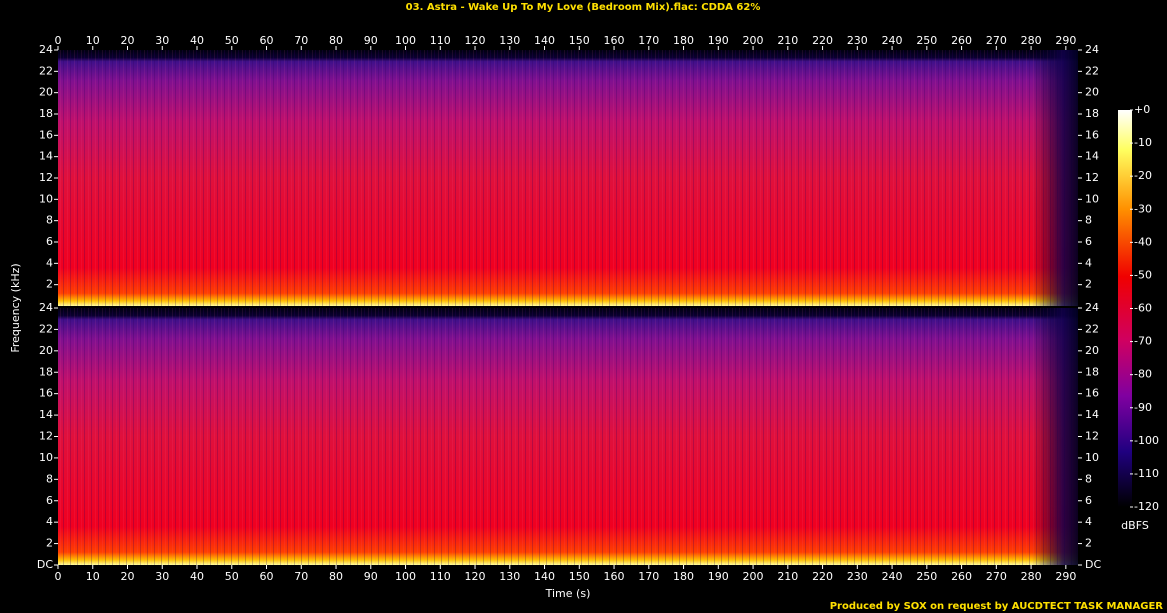 The image size is (1167, 613). Describe the element at coordinates (857, 576) in the screenshot. I see `x-tick-label: 230` at that location.